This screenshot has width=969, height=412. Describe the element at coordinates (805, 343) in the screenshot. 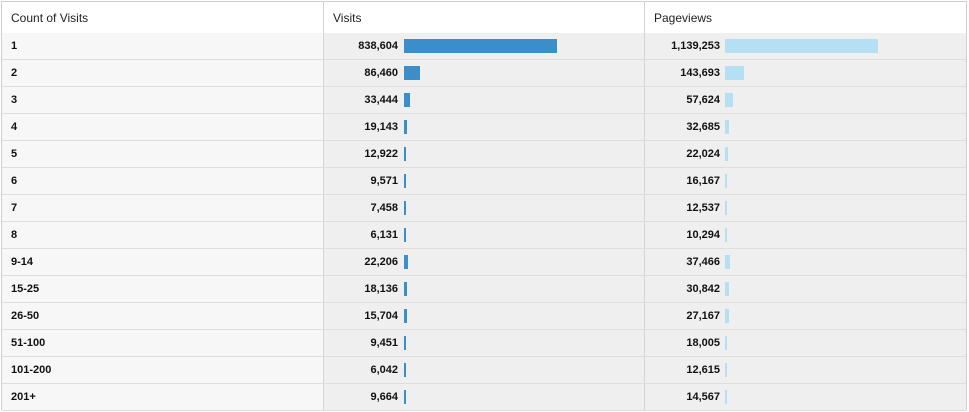

I see `cell-pageviews: 18,005` at that location.